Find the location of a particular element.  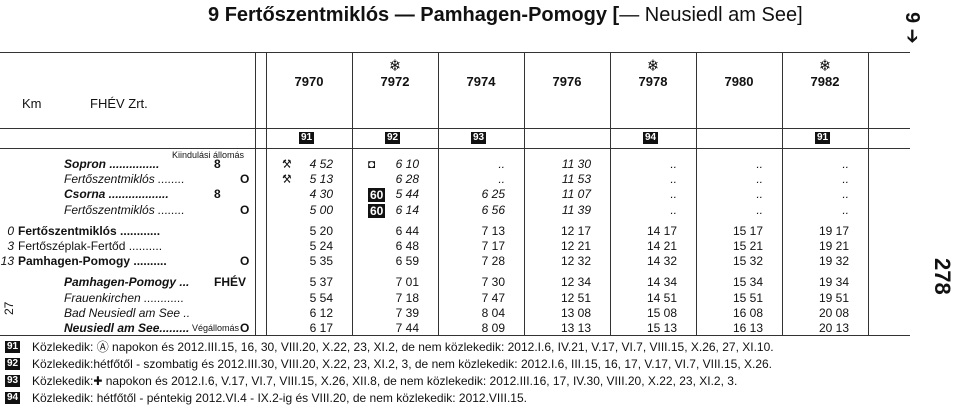

note-mark: 92 is located at coordinates (13, 364).